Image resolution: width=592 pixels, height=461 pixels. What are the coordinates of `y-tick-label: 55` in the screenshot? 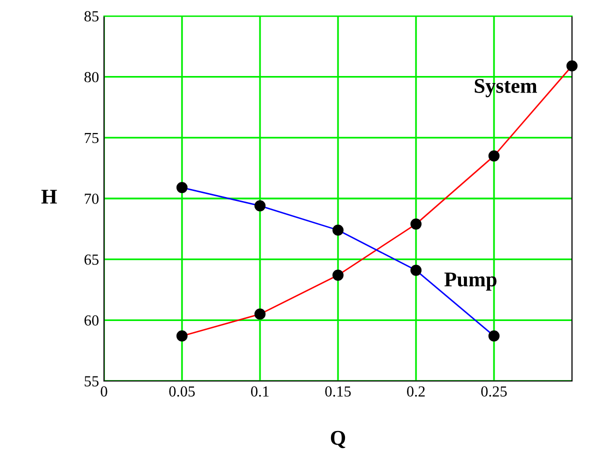 It's located at (91, 381).